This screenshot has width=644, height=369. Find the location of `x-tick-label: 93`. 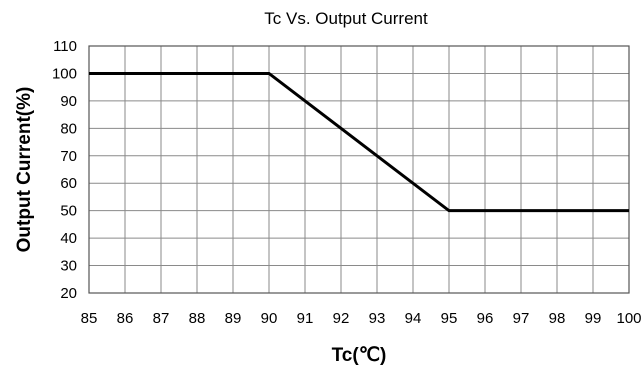

x-tick-label: 93 is located at coordinates (377, 318).